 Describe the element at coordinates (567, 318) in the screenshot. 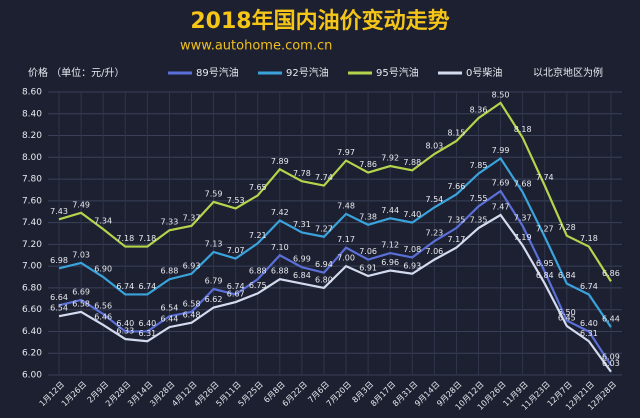

I see `data-label: 6.45` at that location.